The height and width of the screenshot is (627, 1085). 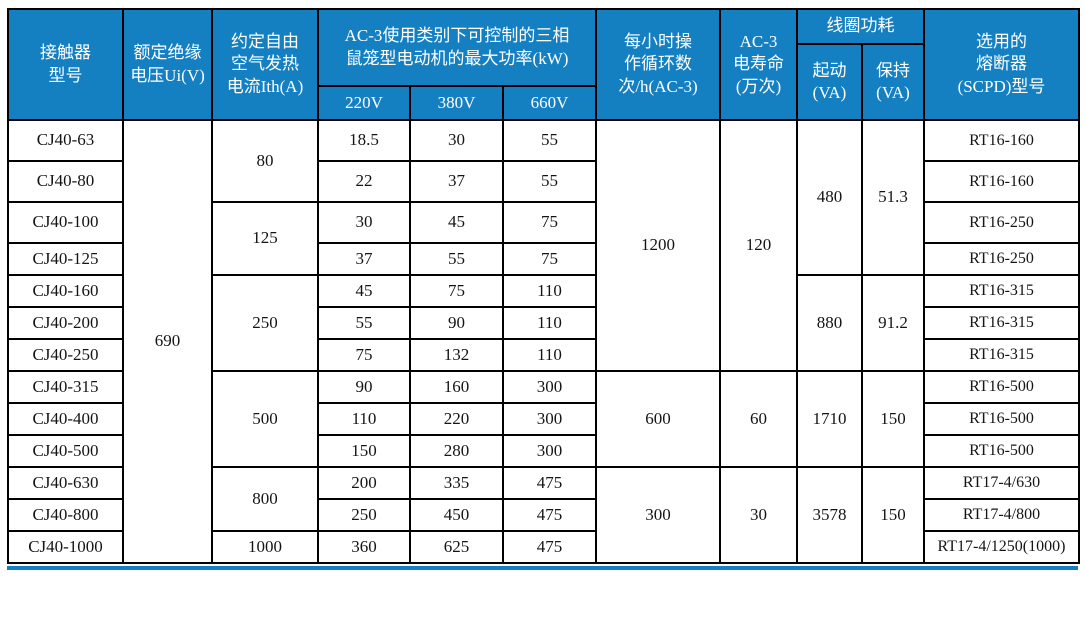 What do you see at coordinates (456, 323) in the screenshot?
I see `cell-p380: 90` at bounding box center [456, 323].